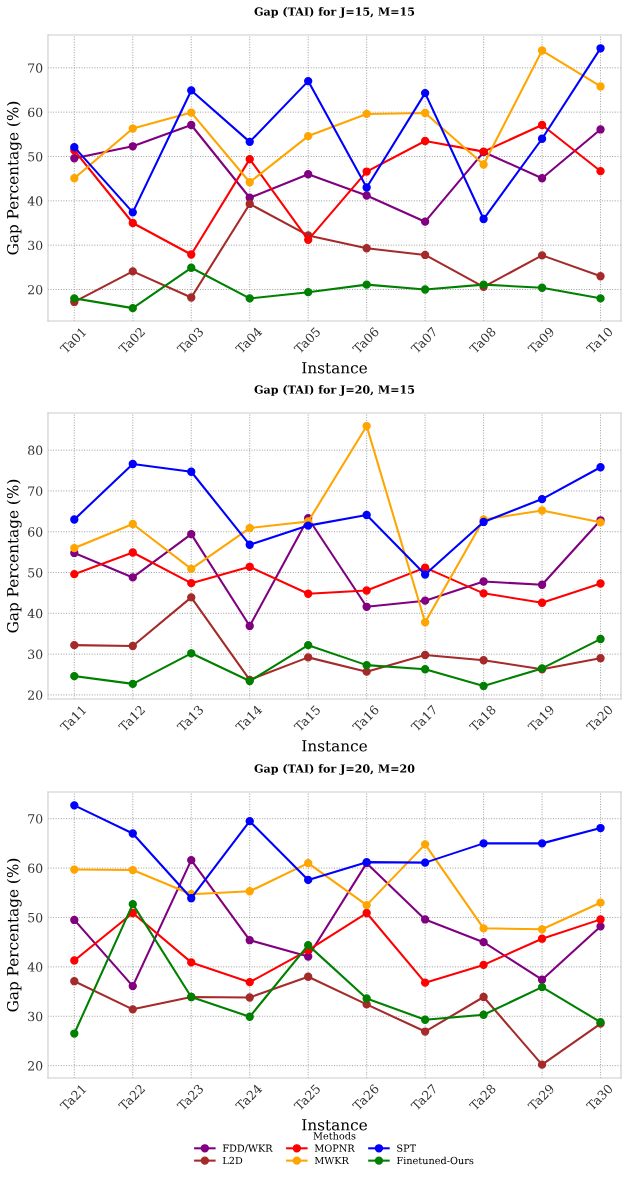 The image size is (629, 1180). Describe the element at coordinates (334, 1136) in the screenshot. I see `legend-title: Methods` at that location.